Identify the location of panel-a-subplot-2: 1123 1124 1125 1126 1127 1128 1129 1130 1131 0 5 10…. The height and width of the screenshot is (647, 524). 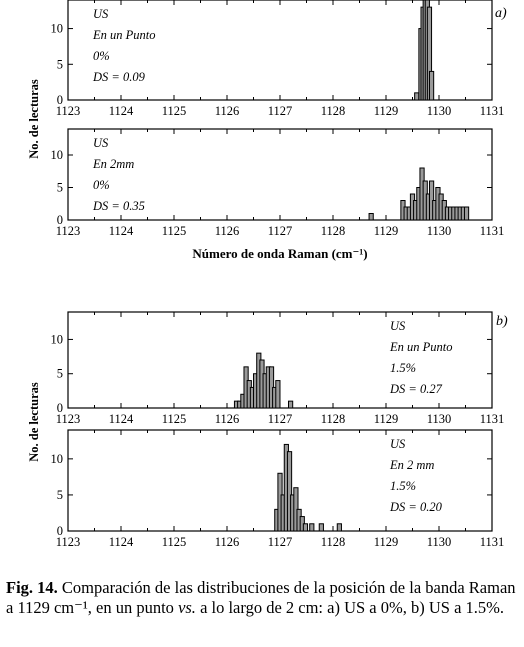
(278, 183).